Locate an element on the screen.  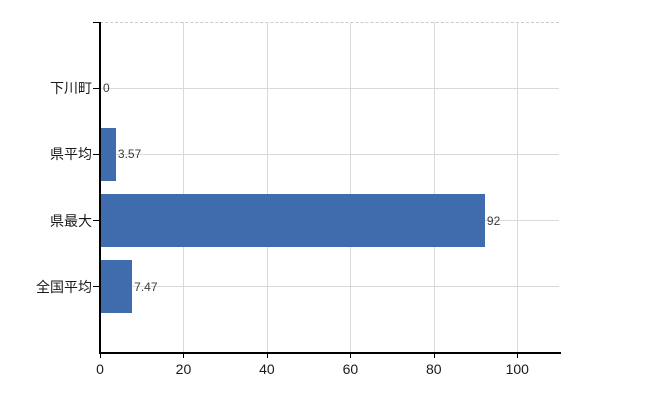
x-tick-label: 0 is located at coordinates (100, 369).